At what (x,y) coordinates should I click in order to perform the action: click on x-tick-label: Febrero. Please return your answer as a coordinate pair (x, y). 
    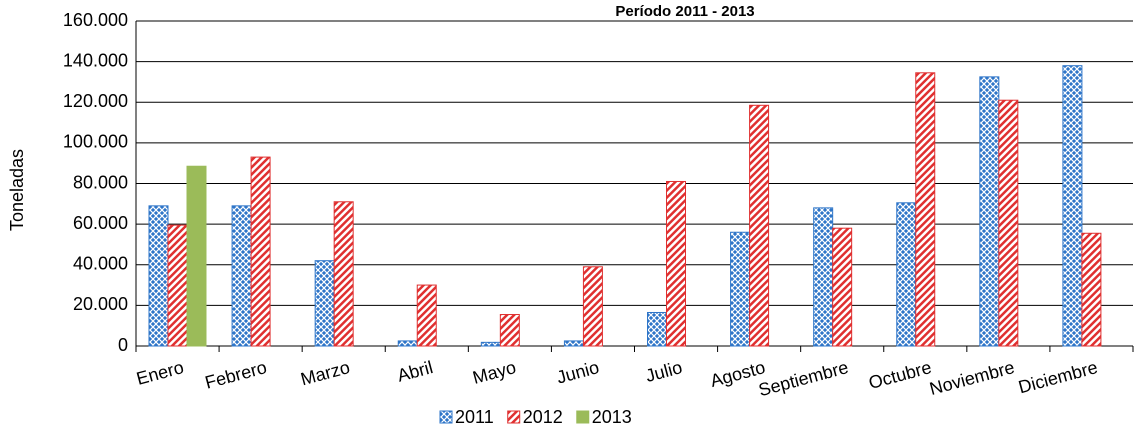
    Looking at the image, I should click on (236, 375).